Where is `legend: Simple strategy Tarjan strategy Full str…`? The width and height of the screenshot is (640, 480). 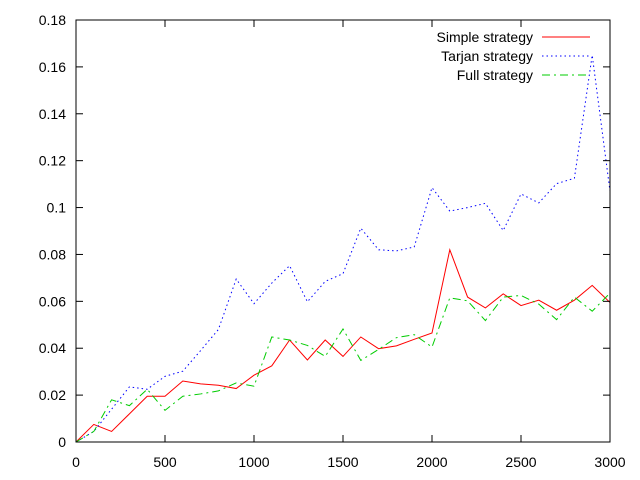 legend: Simple strategy Tarjan strategy Full str… is located at coordinates (513, 56).